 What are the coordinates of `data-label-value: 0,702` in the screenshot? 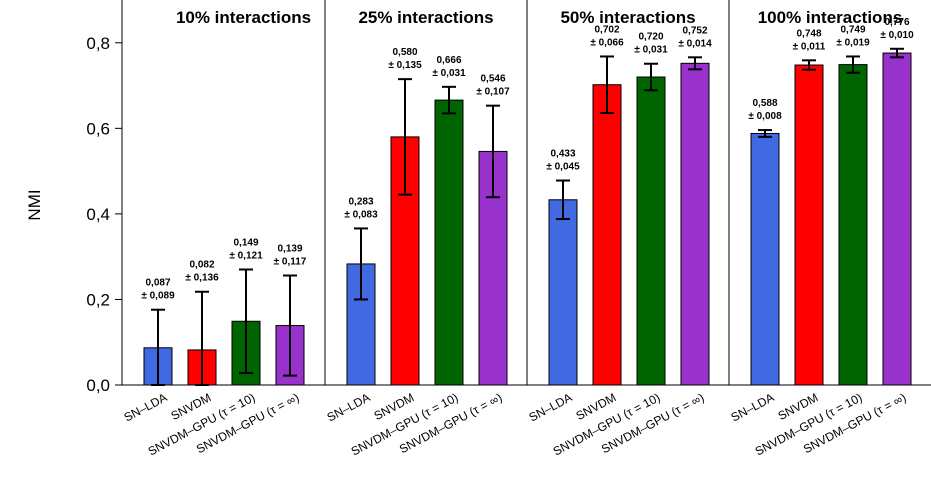 It's located at (606, 29).